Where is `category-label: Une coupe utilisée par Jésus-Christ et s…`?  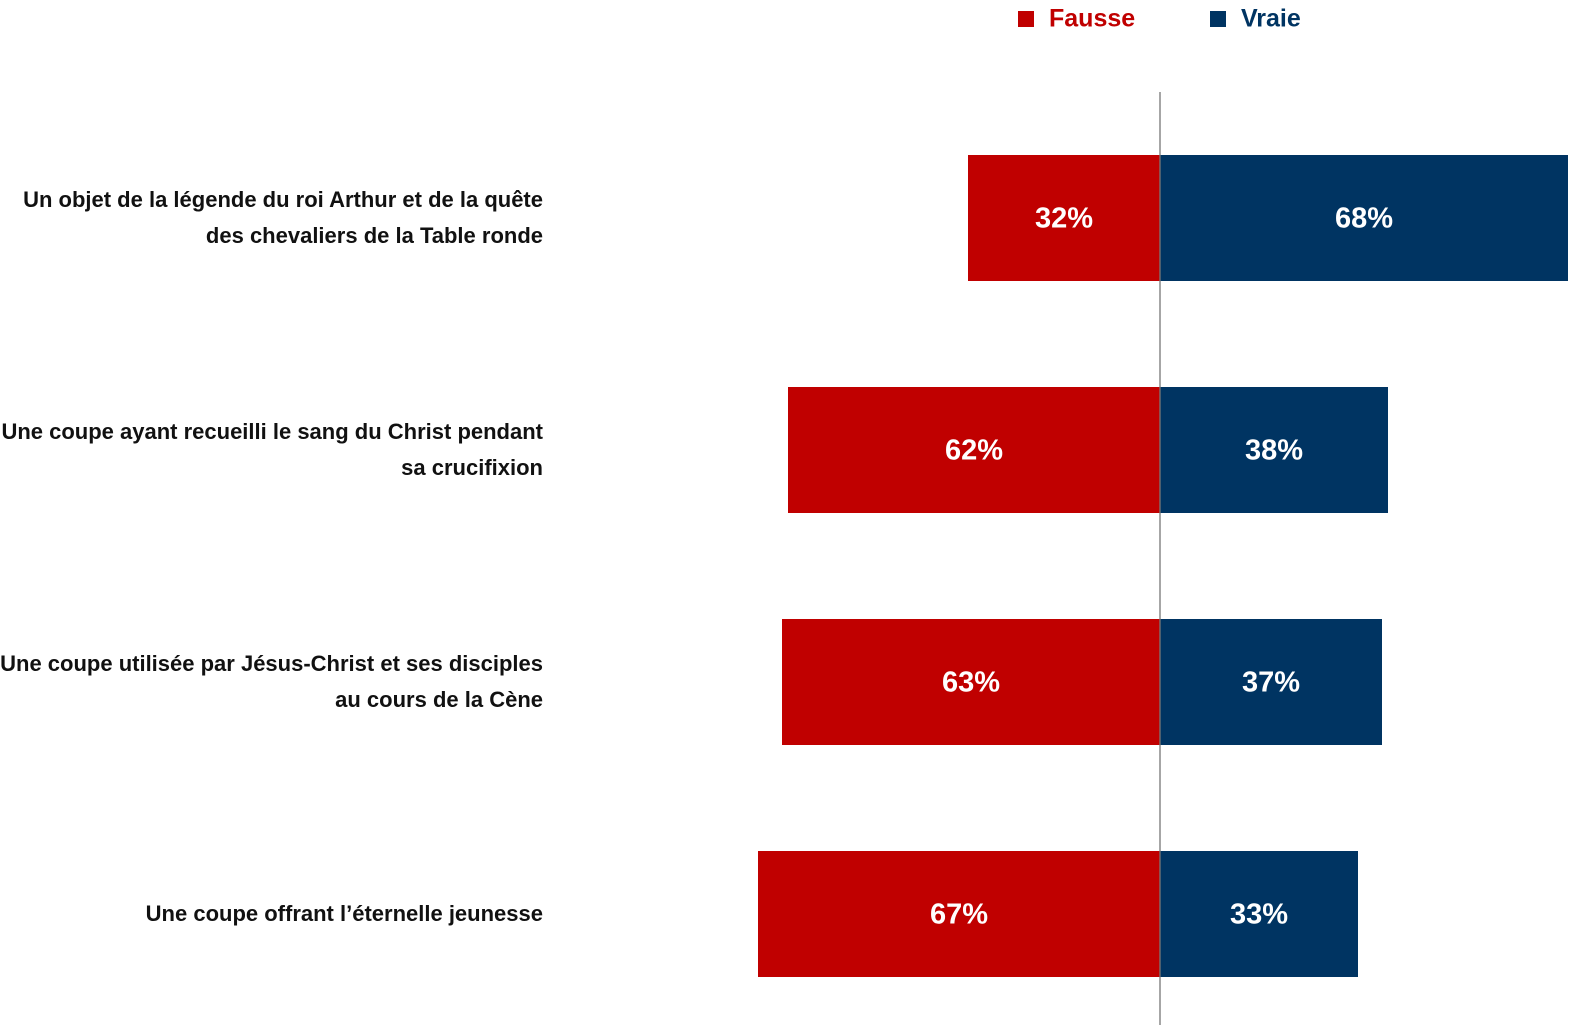 category-label: Une coupe utilisée par Jésus-Christ et s… is located at coordinates (271, 681).